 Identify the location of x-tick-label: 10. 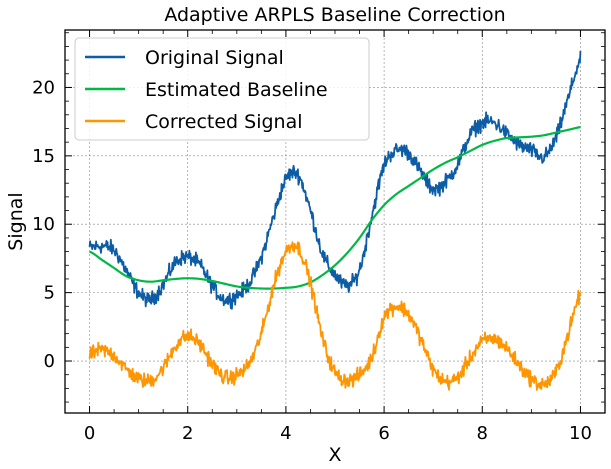
(580, 433).